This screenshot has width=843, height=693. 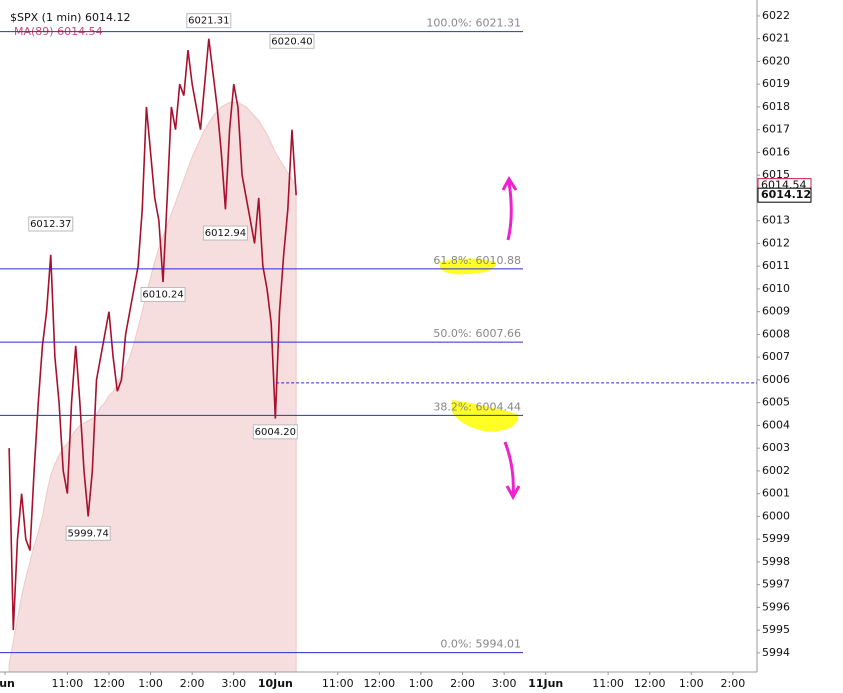 I want to click on y-tick-label: 6007, so click(x=776, y=356).